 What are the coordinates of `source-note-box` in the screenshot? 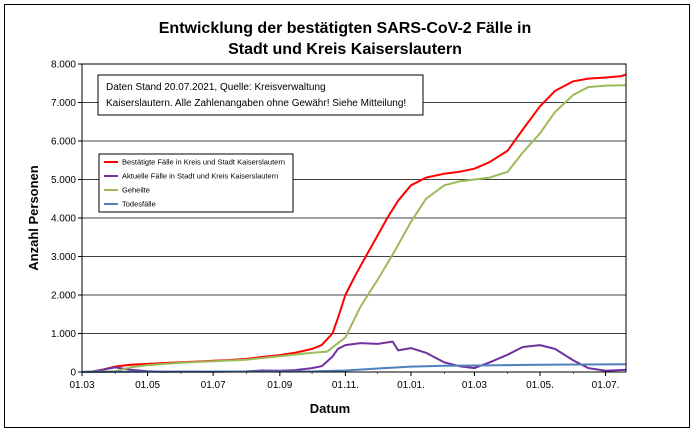 It's located at (260, 95).